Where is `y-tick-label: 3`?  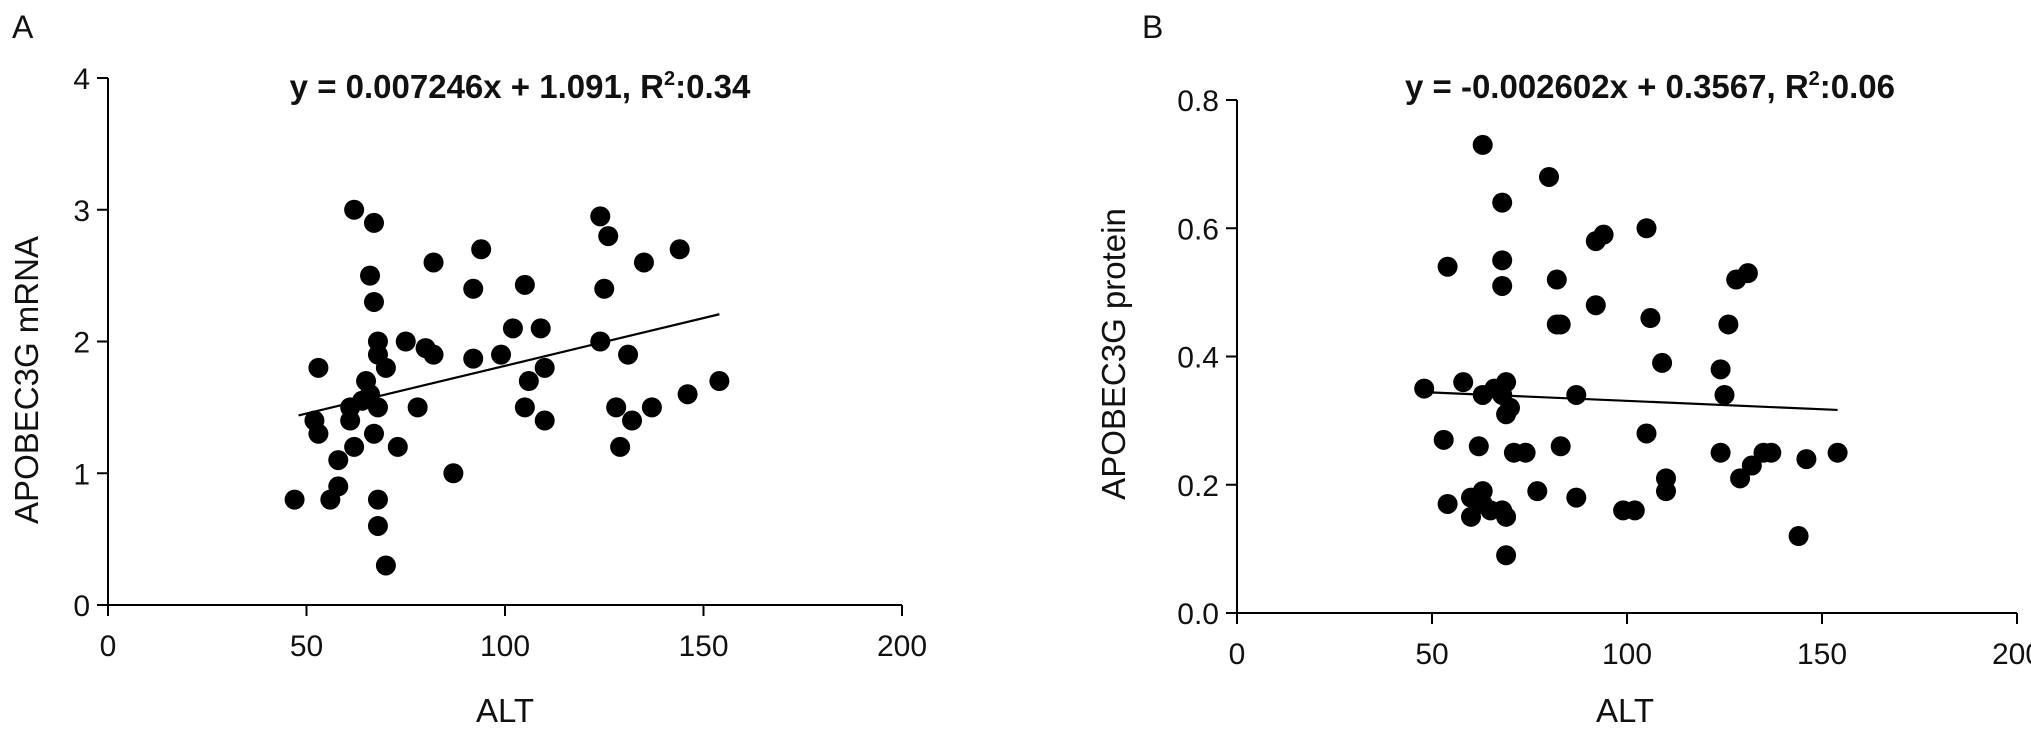 y-tick-label: 3 is located at coordinates (81, 211).